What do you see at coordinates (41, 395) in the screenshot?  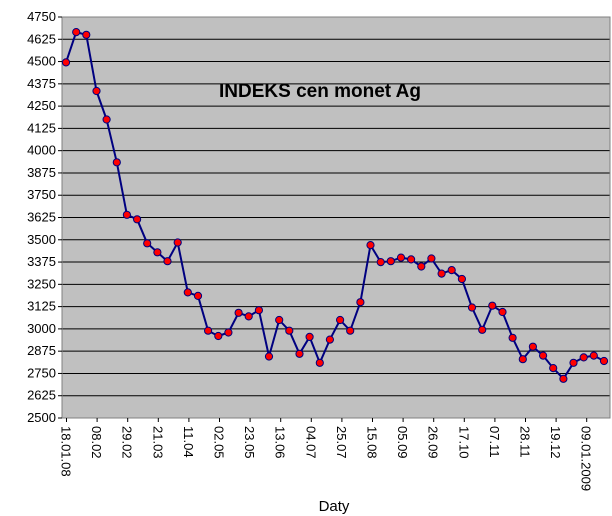 I see `y-tick-label: 2625` at bounding box center [41, 395].